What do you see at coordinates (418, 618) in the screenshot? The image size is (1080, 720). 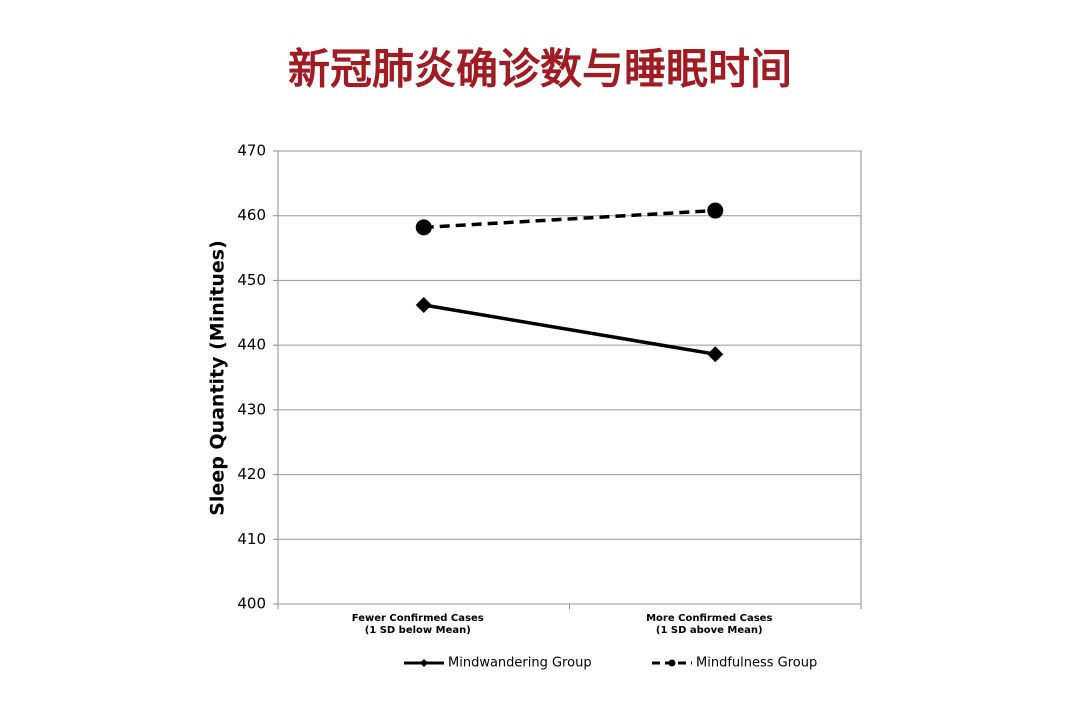 I see `x-tick-label: Fewer Confirmed Cases` at bounding box center [418, 618].